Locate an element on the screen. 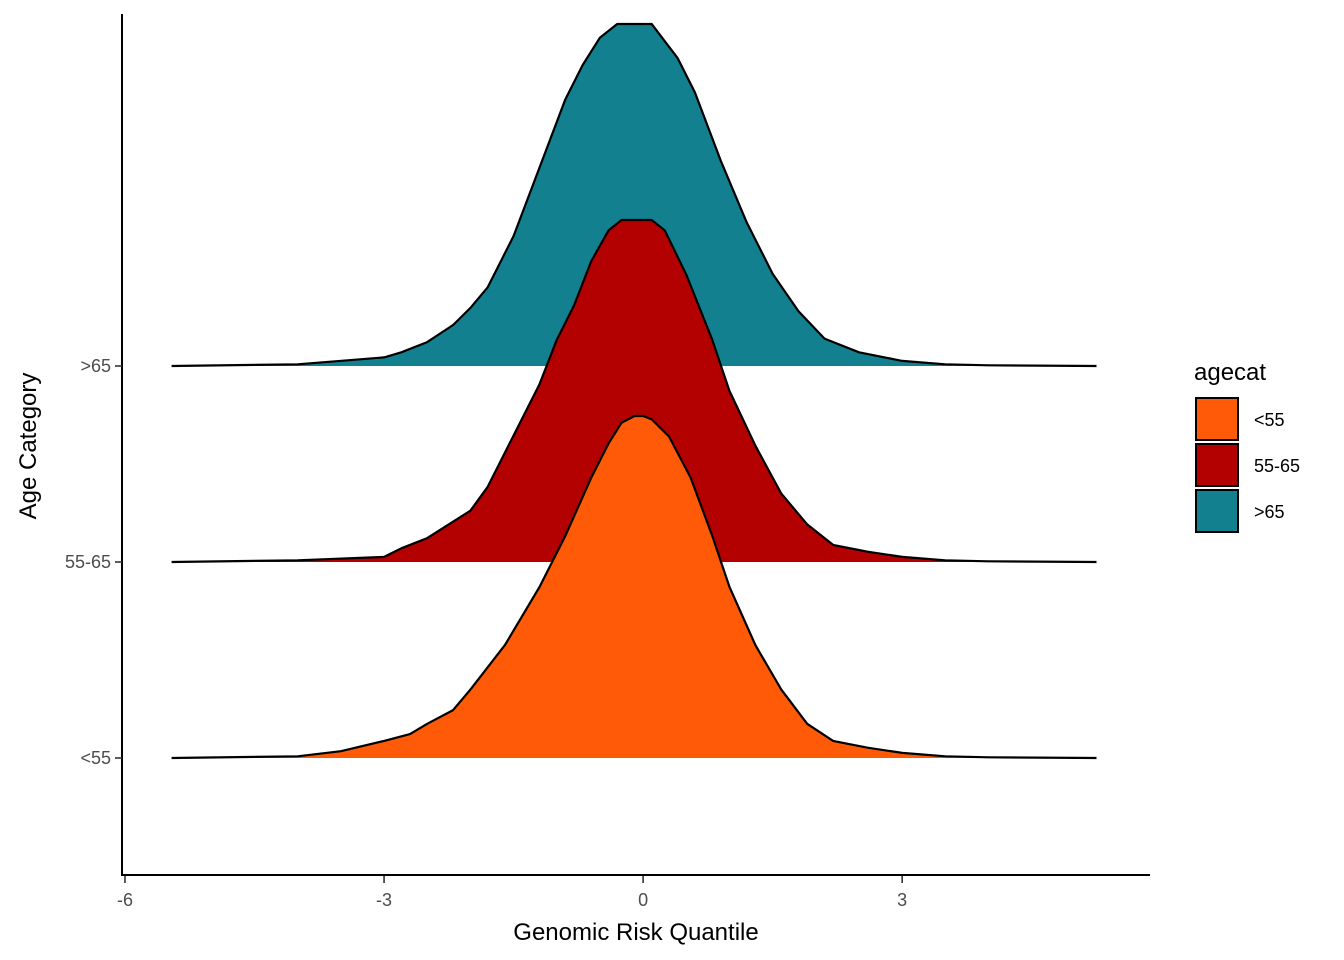 This screenshot has height=960, width=1344. legend-label: 55-65 is located at coordinates (1277, 466).